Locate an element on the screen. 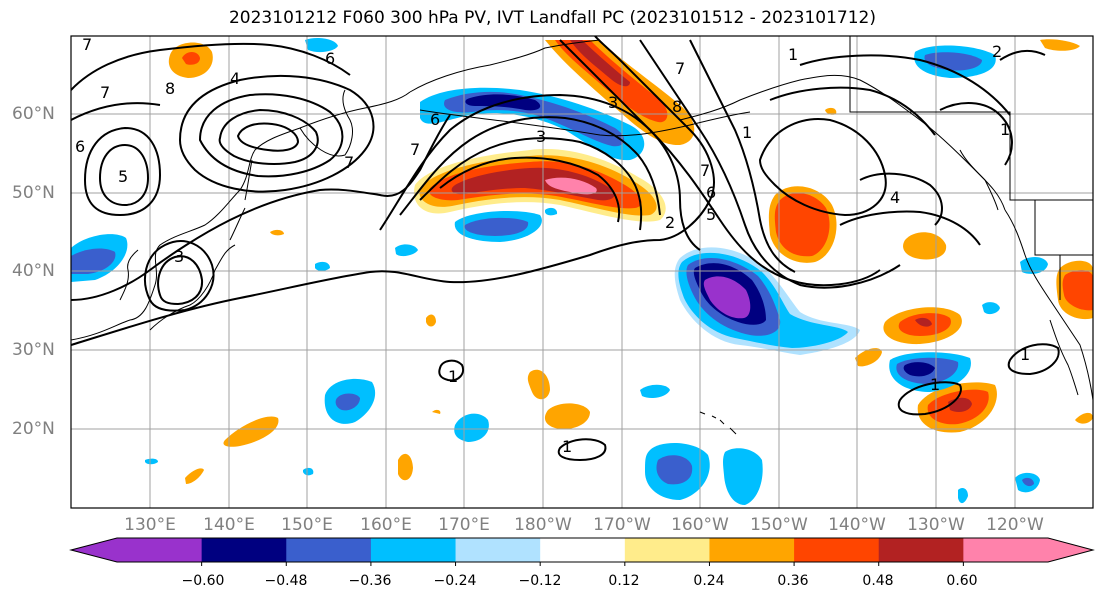 This screenshot has width=1105, height=605. lon-label: 150°W is located at coordinates (779, 525).